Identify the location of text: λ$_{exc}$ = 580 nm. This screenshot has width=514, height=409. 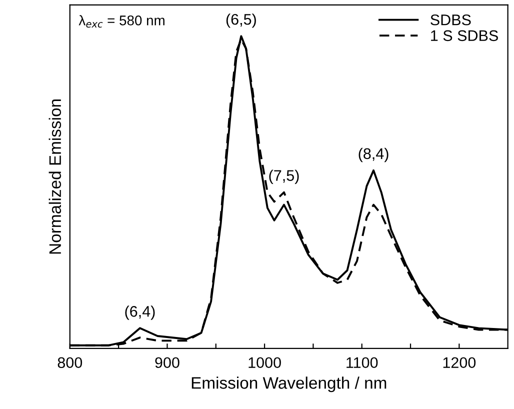
(121, 21).